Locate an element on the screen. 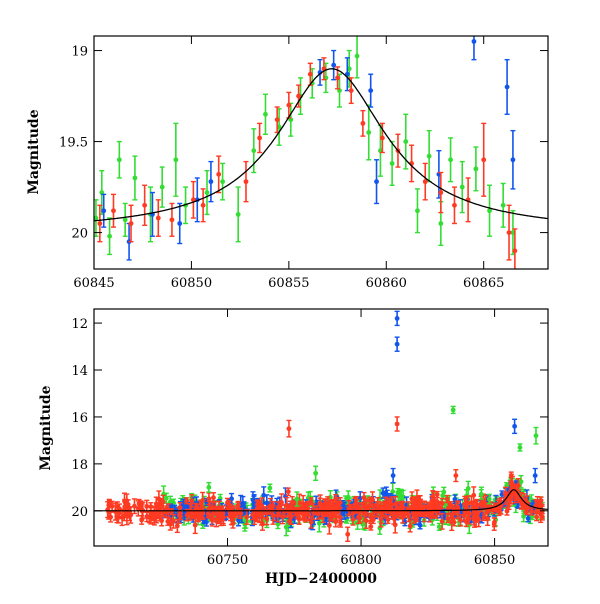  bottom-model-curve is located at coordinates (321, 500).